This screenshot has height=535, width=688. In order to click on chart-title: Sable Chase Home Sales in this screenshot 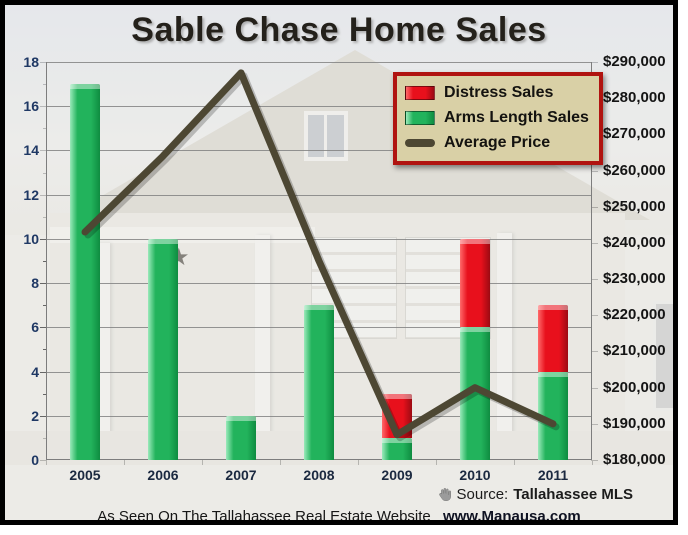, I will do `click(339, 30)`.